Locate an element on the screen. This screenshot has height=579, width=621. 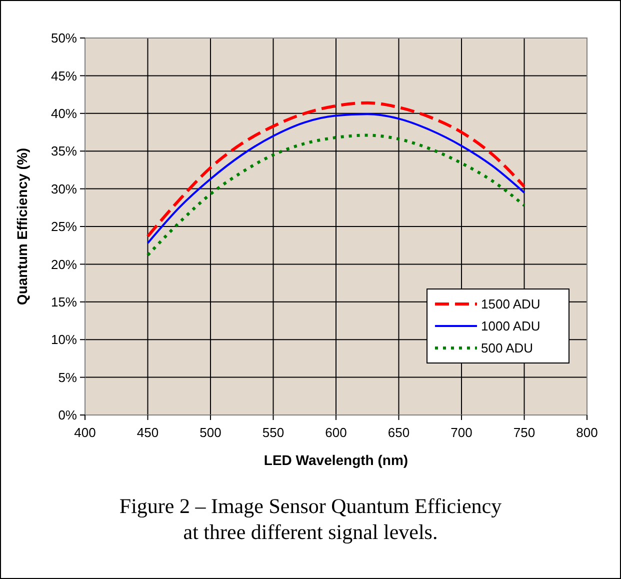
y-axis-title: Quantum Efficiency (%) is located at coordinates (22, 227).